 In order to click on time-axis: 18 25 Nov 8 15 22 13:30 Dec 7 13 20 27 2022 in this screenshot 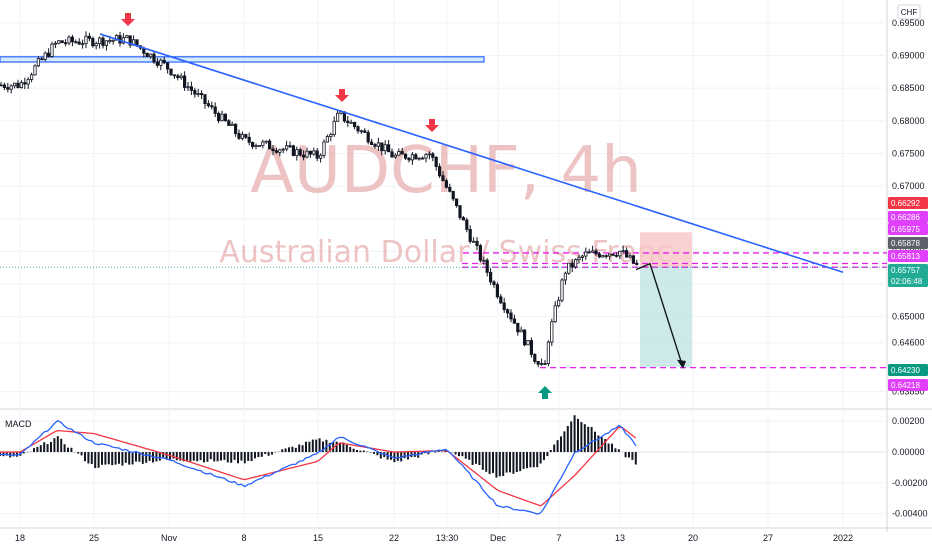, I will do `click(434, 538)`.